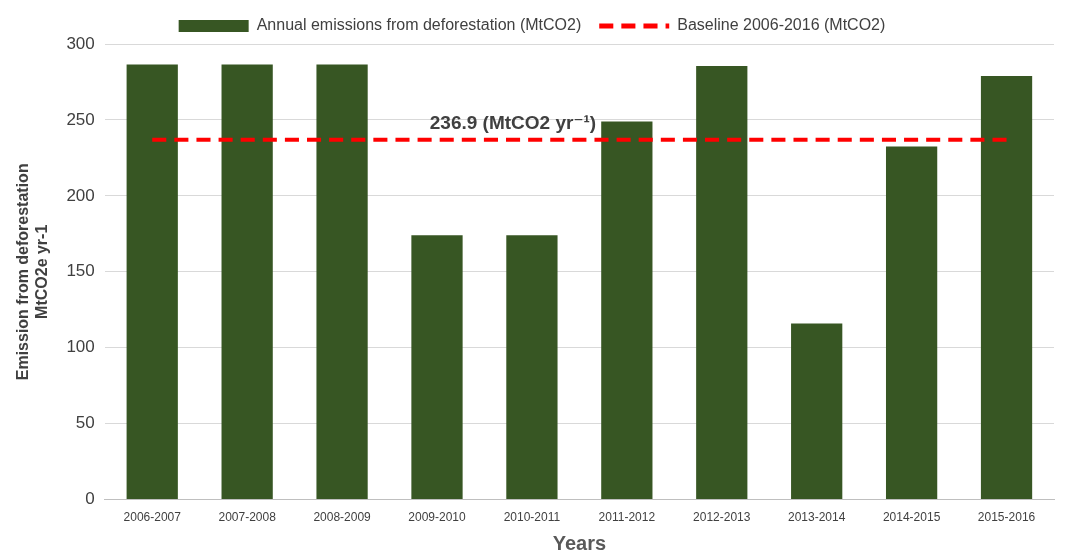 The height and width of the screenshot is (560, 1069). I want to click on x-tick-label: 2011-2012, so click(627, 517).